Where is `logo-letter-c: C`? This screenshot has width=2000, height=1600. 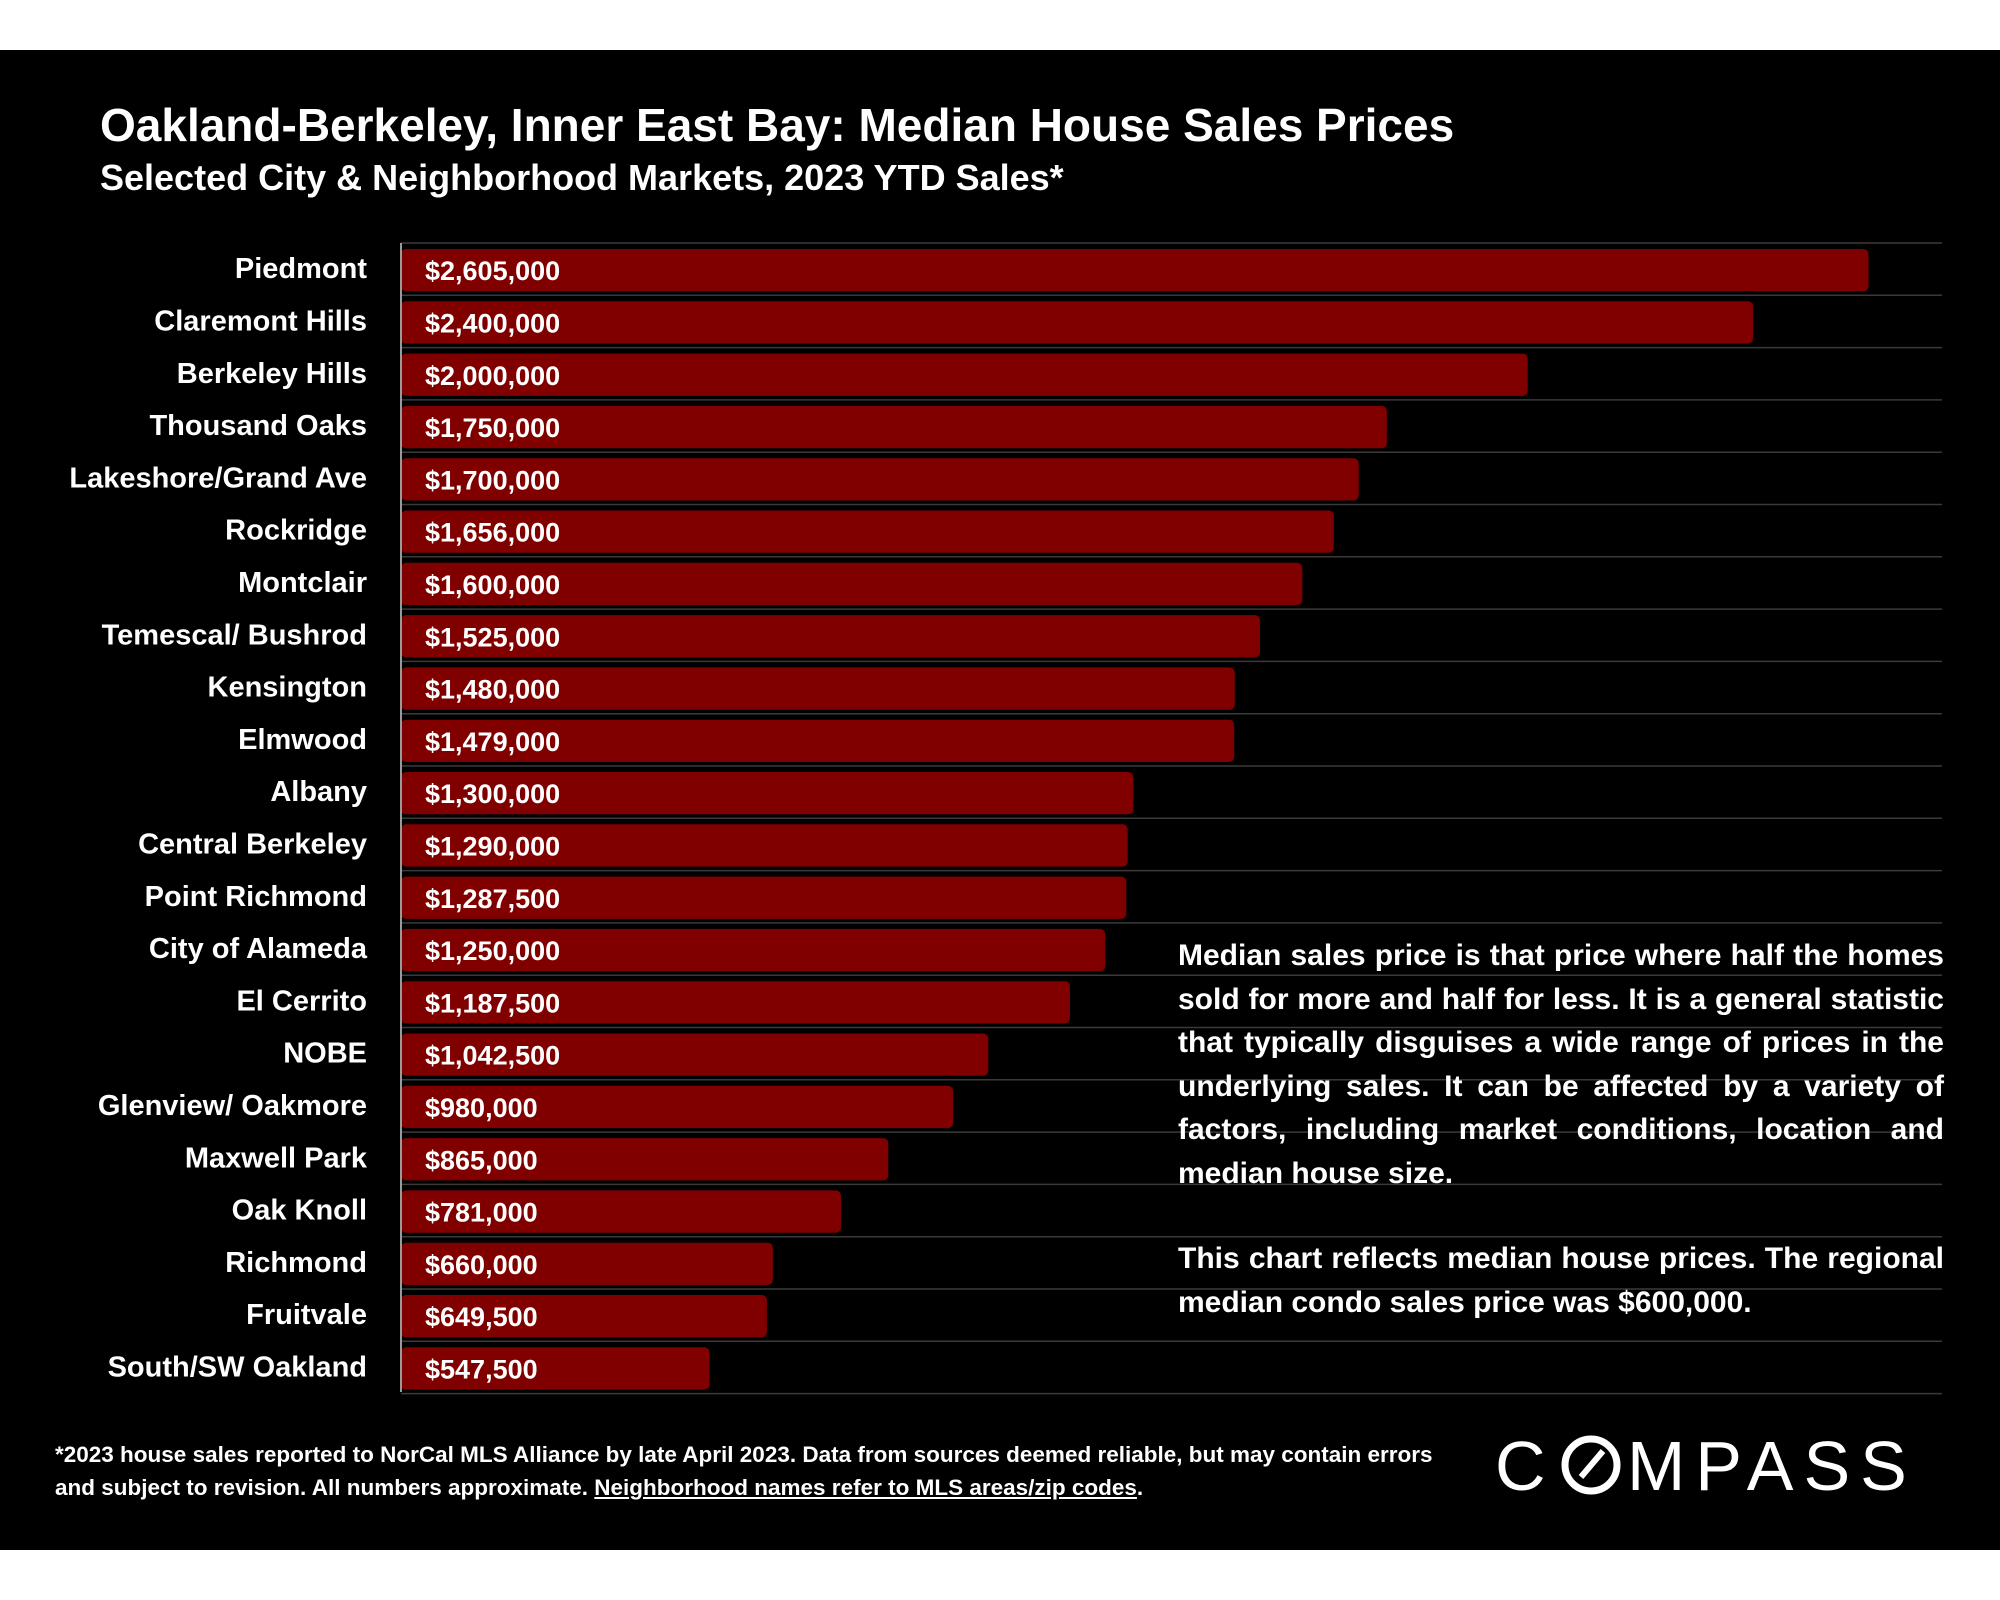 logo-letter-c: C is located at coordinates (1525, 1465).